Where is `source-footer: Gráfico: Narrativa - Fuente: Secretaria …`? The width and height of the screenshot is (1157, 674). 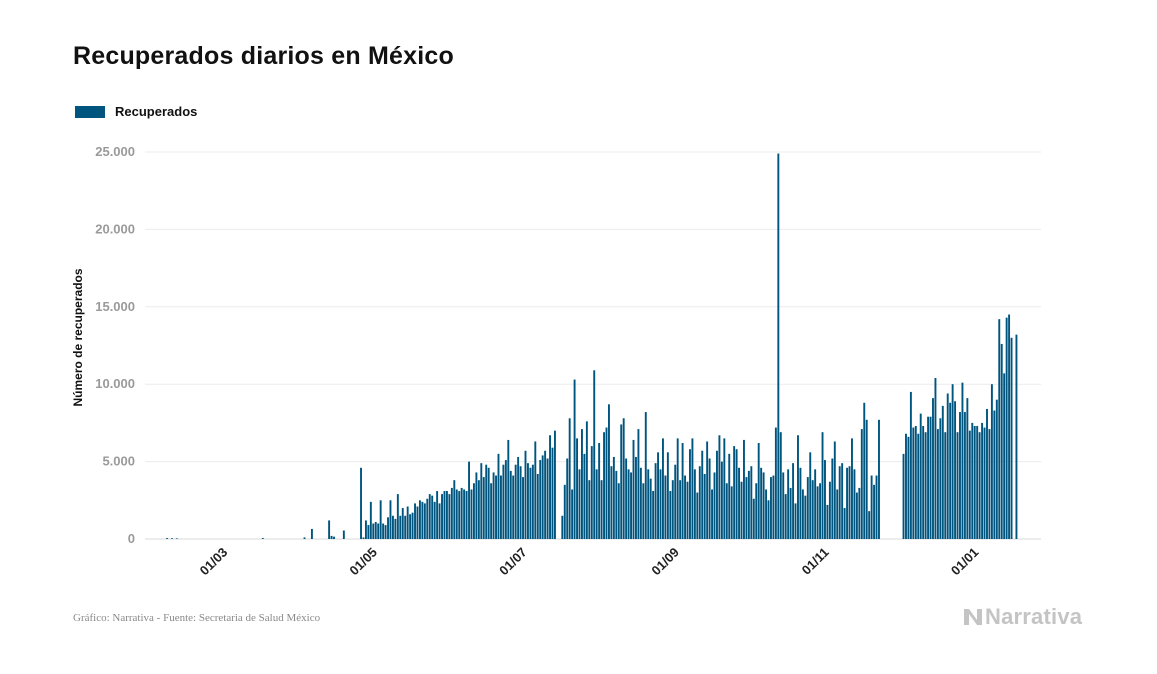
source-footer: Gráfico: Narrativa - Fuente: Secretaria … is located at coordinates (197, 618).